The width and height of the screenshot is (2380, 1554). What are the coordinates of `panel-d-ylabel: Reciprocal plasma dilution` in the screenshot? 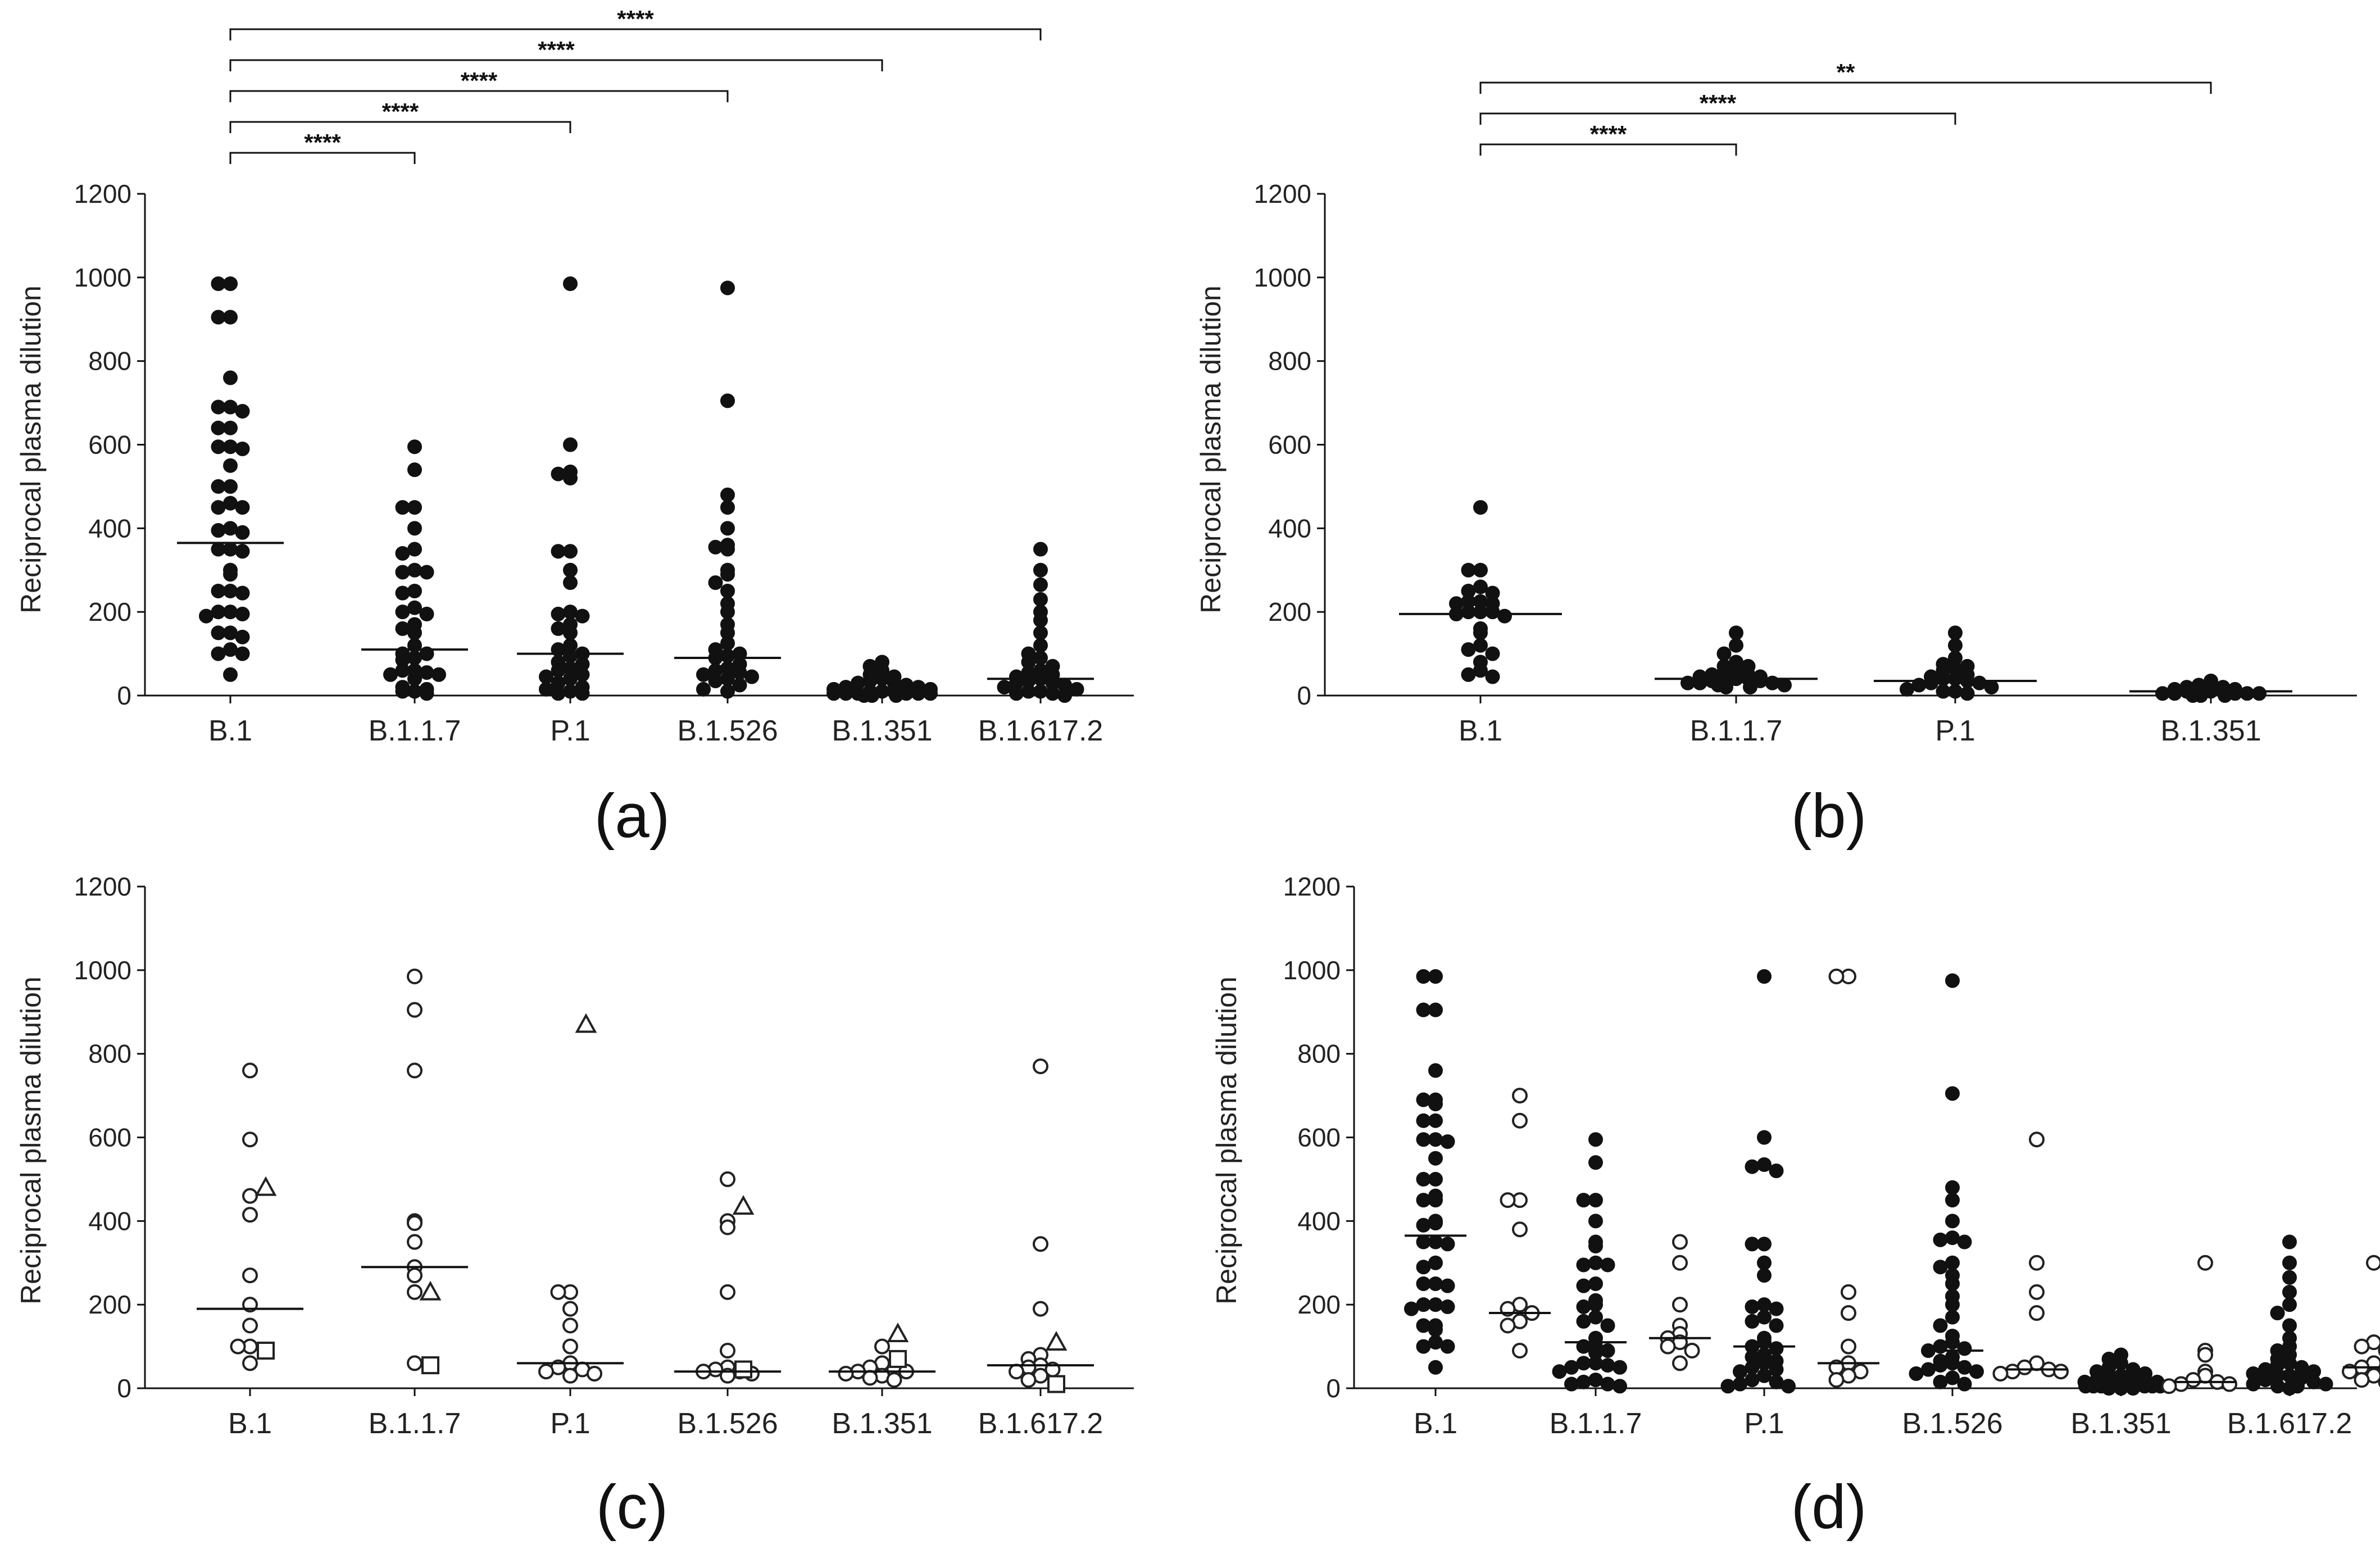 It's located at (1226, 1140).